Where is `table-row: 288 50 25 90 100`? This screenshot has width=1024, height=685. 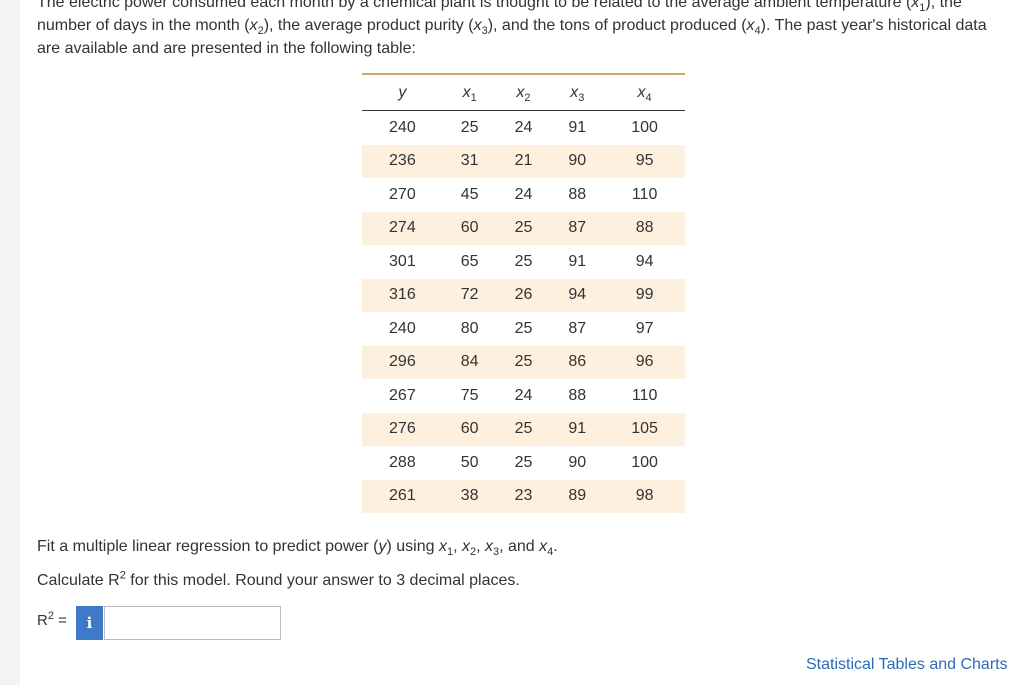
table-row: 288 50 25 90 100 is located at coordinates (523, 463).